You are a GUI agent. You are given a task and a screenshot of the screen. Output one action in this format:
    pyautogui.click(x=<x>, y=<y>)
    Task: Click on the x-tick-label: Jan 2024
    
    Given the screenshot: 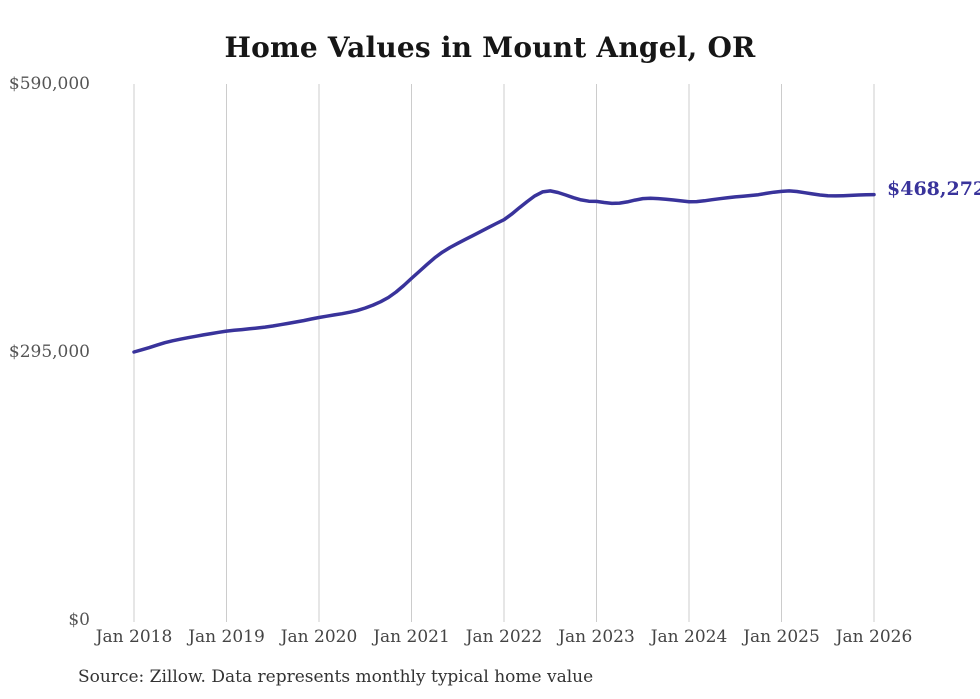 What is the action you would take?
    pyautogui.click(x=689, y=637)
    